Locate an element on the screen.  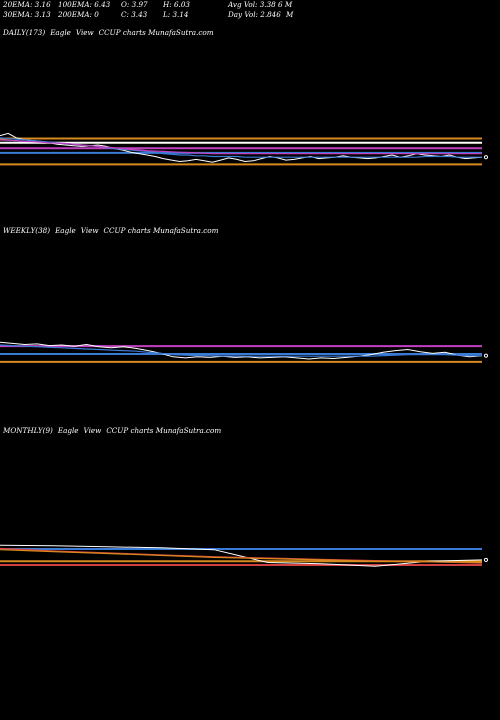
weekly-chart is located at coordinates (244, 352).